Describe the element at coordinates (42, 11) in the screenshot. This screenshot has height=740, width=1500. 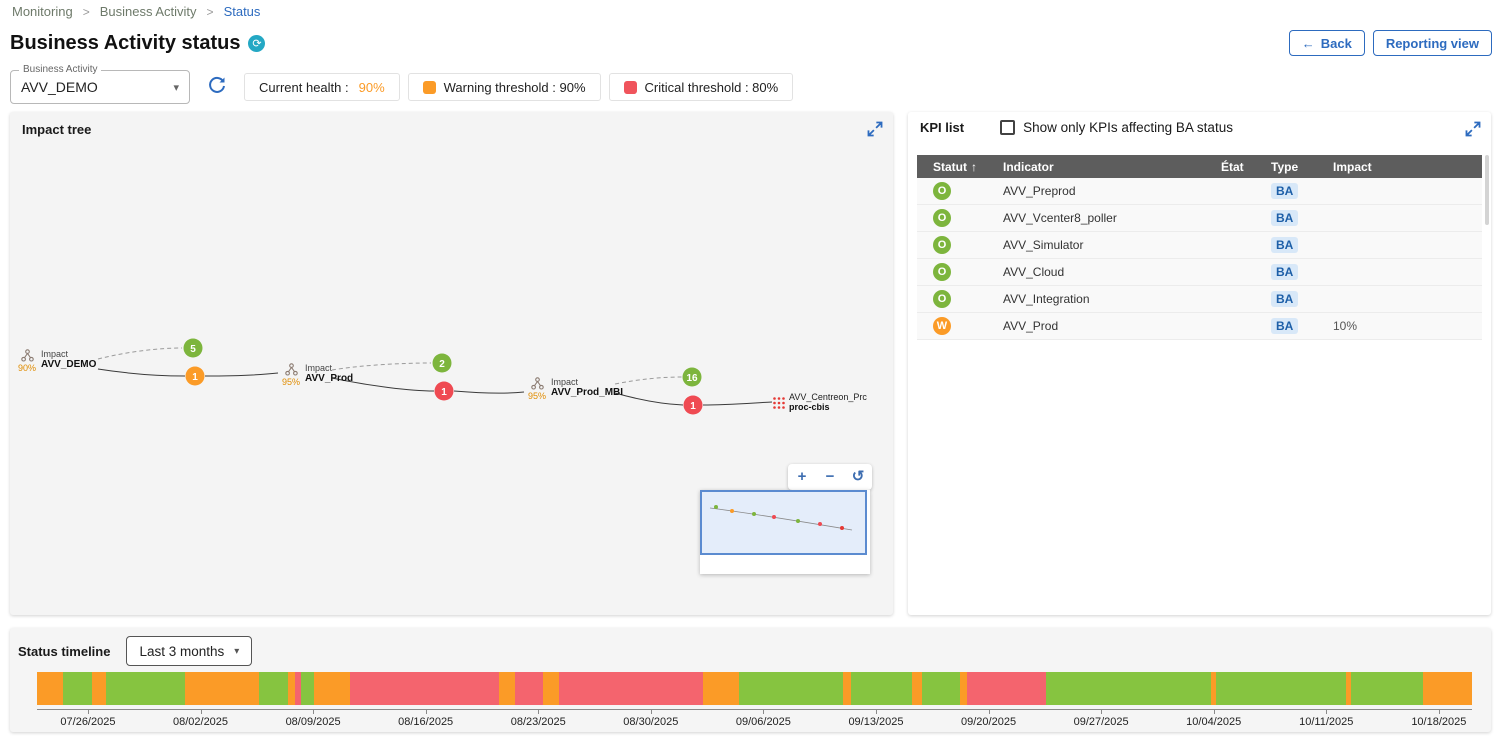
I see `breadcrumb-monitoring: Monitoring` at that location.